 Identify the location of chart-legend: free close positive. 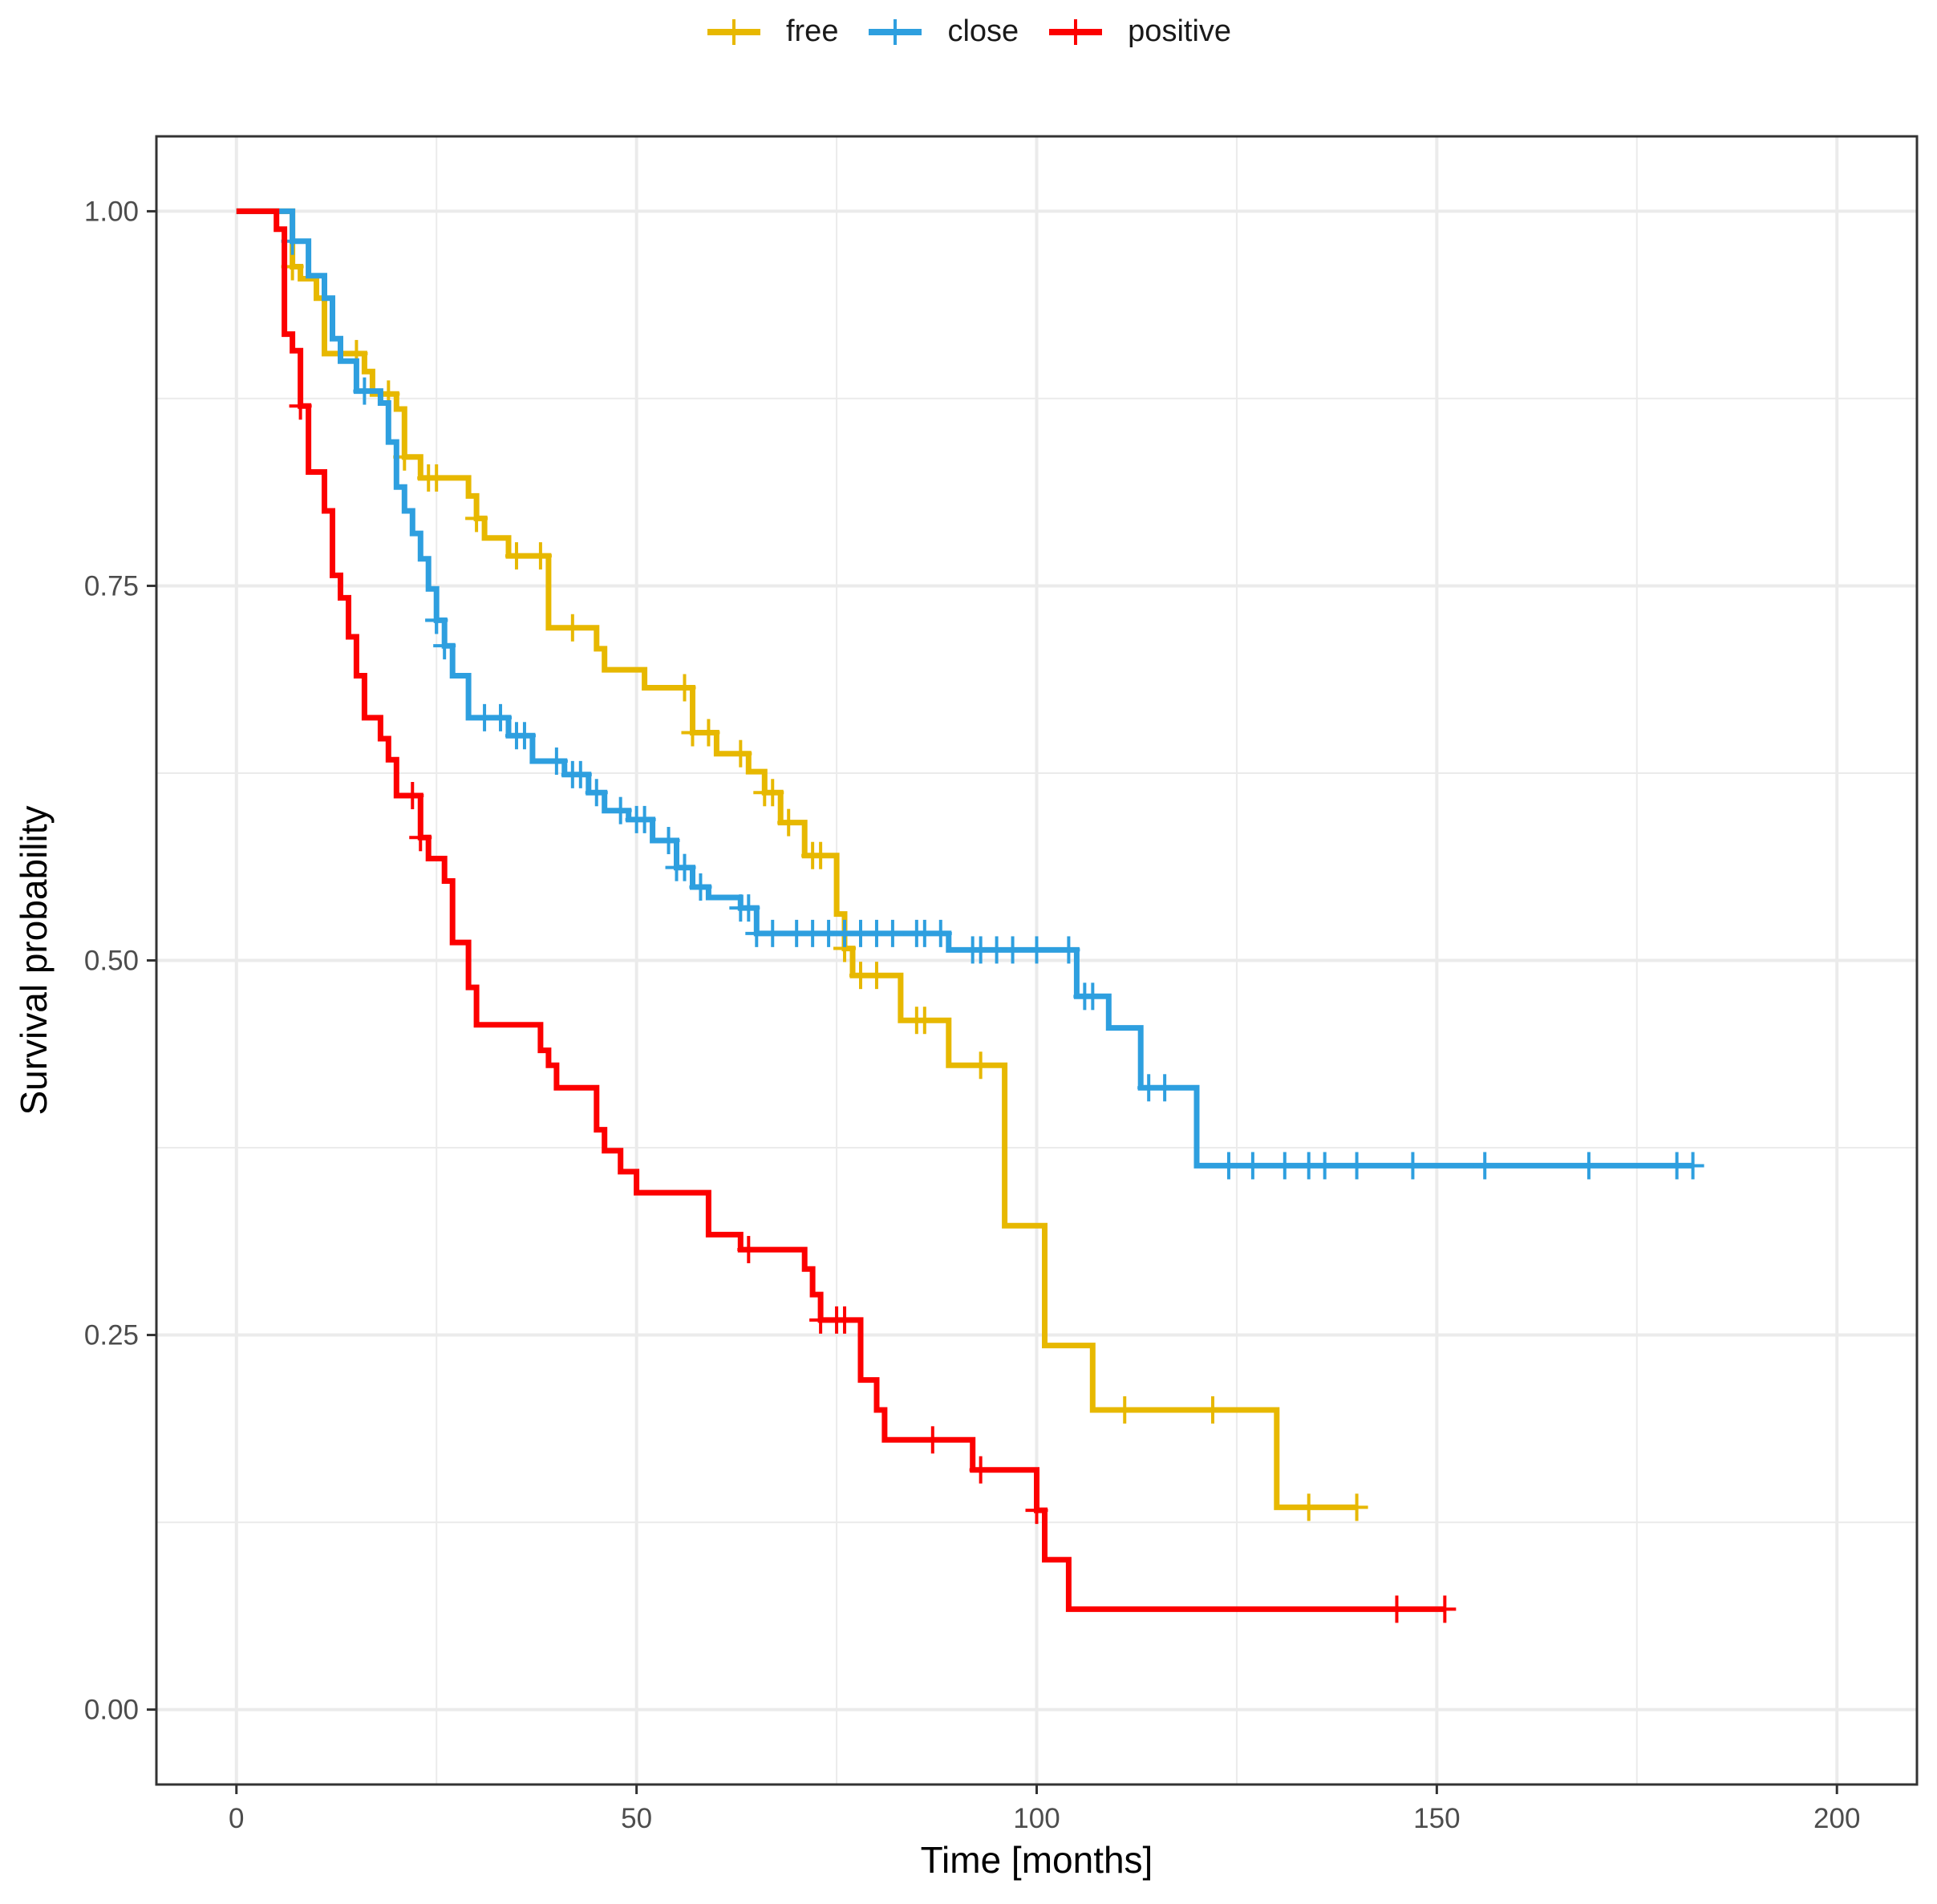
(968, 31).